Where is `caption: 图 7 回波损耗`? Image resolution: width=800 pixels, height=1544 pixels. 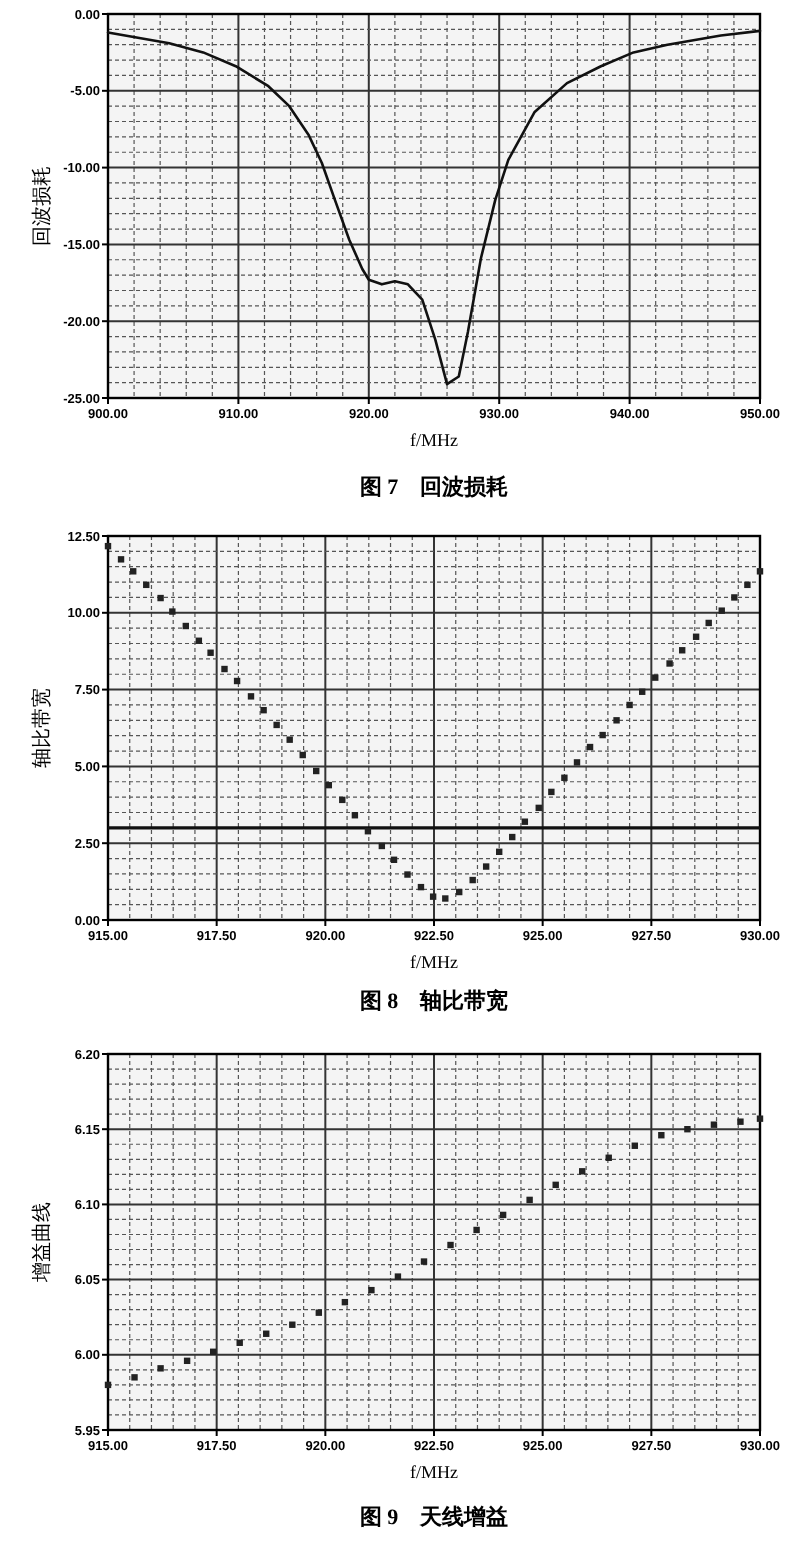 caption: 图 7 回波损耗 is located at coordinates (434, 487).